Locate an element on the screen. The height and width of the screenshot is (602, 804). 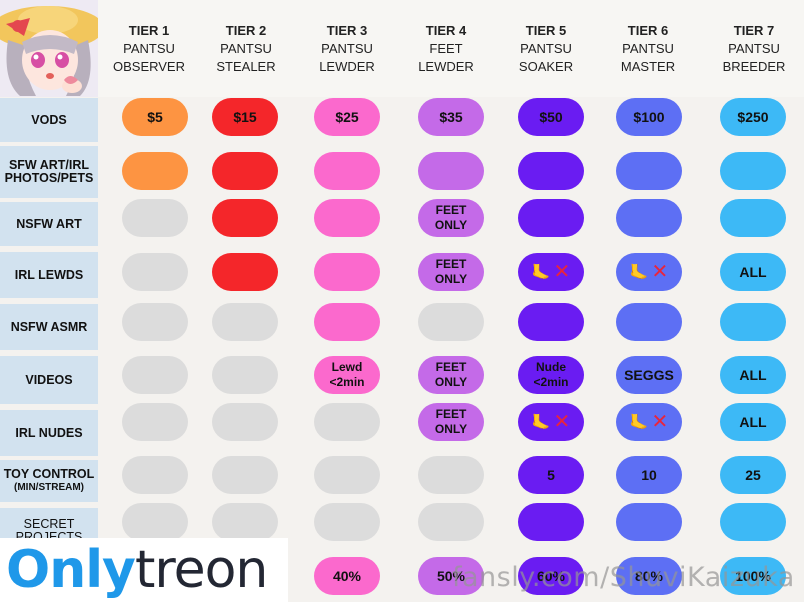
row-label-videos: VIDEOS is located at coordinates (49, 380).